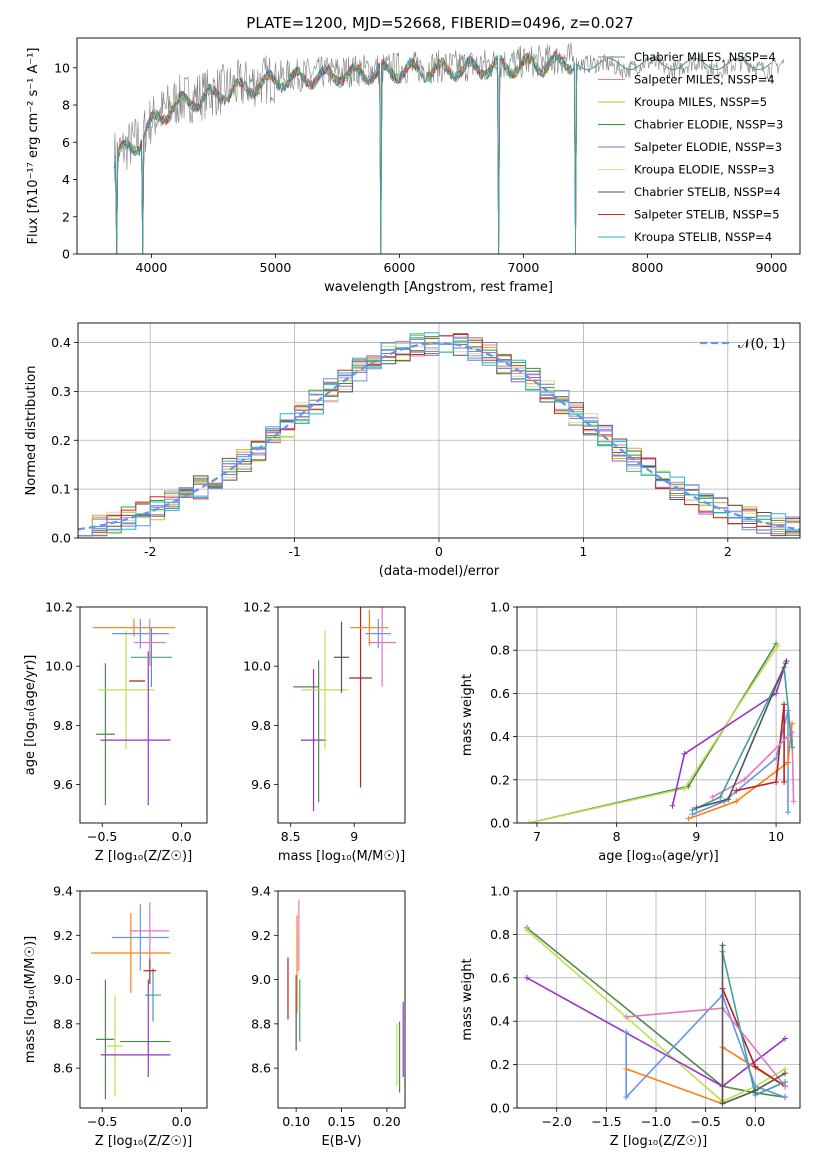 This screenshot has height=1170, width=819. I want to click on x-tick-label: 4000, so click(152, 267).